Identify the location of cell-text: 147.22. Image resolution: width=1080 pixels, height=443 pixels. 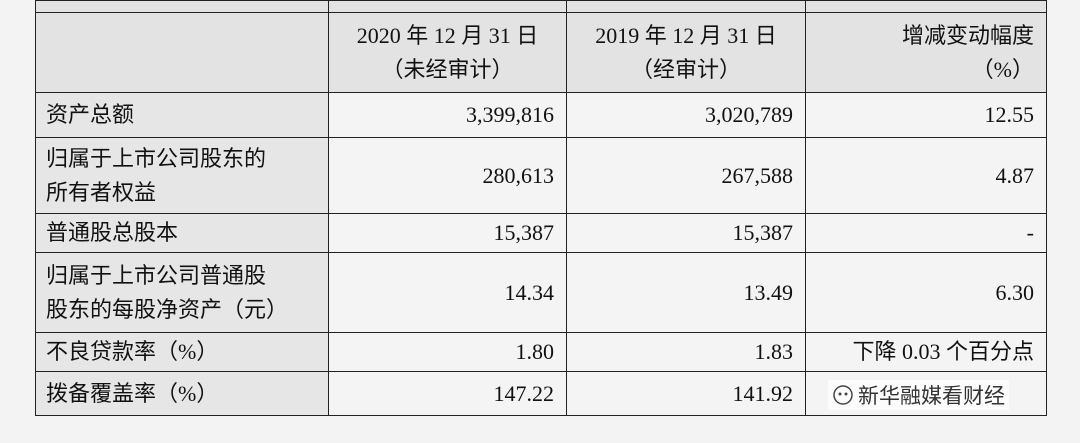
(524, 393).